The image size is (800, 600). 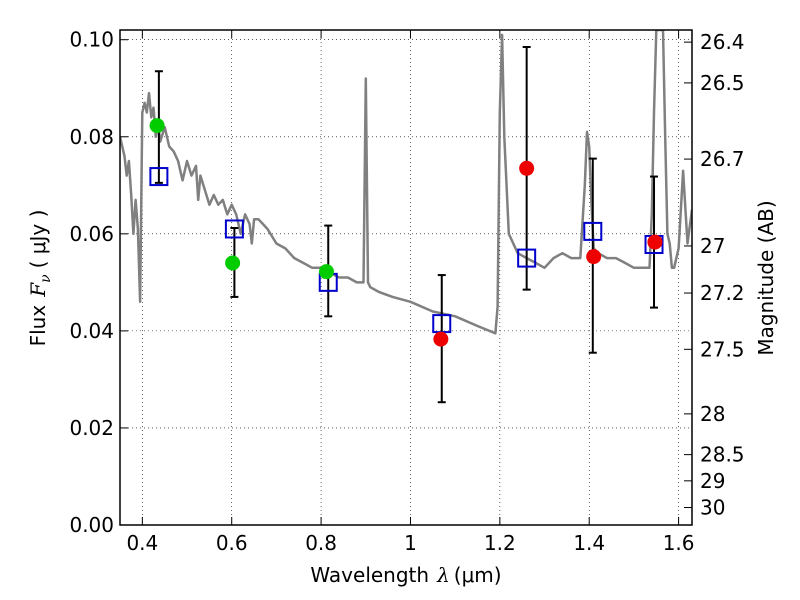 I want to click on x-tick-label: 0.6, so click(x=232, y=543).